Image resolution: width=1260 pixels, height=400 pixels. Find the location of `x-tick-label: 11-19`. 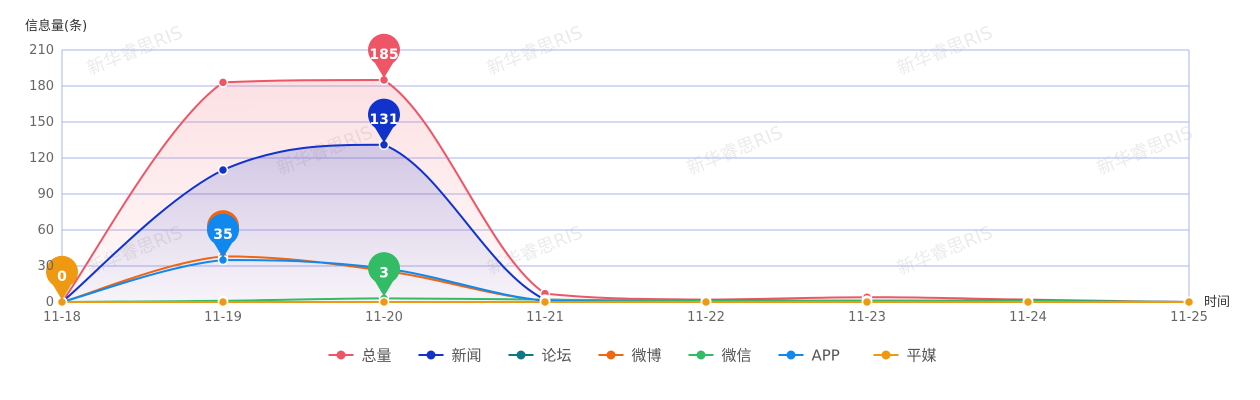

x-tick-label: 11-19 is located at coordinates (223, 317).